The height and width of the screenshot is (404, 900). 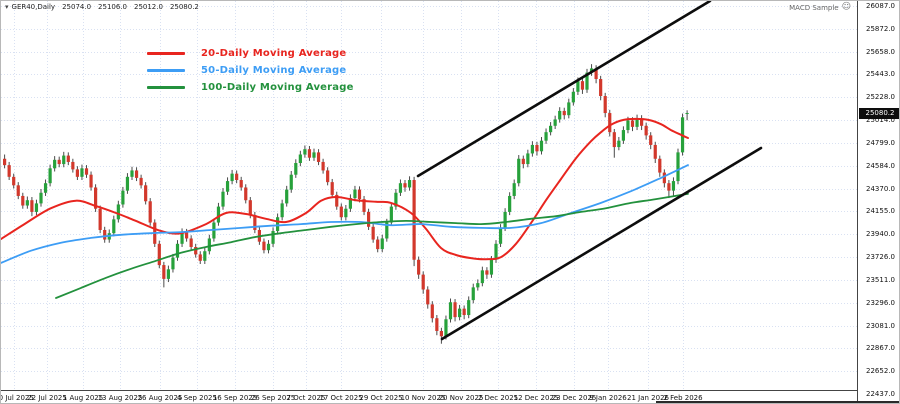 I want to click on time-axis-label: 7 Oct 2025, so click(x=306, y=398).